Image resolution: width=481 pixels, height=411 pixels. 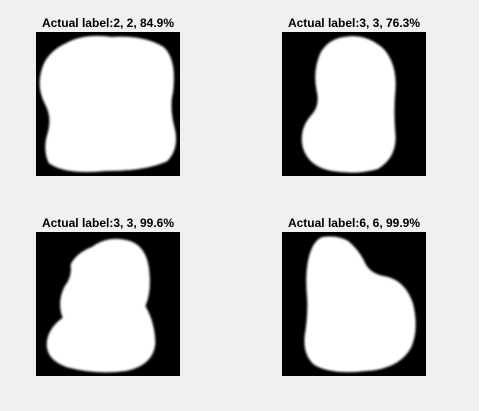 I want to click on panel-title: Actual label:3, 3, 76.3%, so click(x=354, y=23).